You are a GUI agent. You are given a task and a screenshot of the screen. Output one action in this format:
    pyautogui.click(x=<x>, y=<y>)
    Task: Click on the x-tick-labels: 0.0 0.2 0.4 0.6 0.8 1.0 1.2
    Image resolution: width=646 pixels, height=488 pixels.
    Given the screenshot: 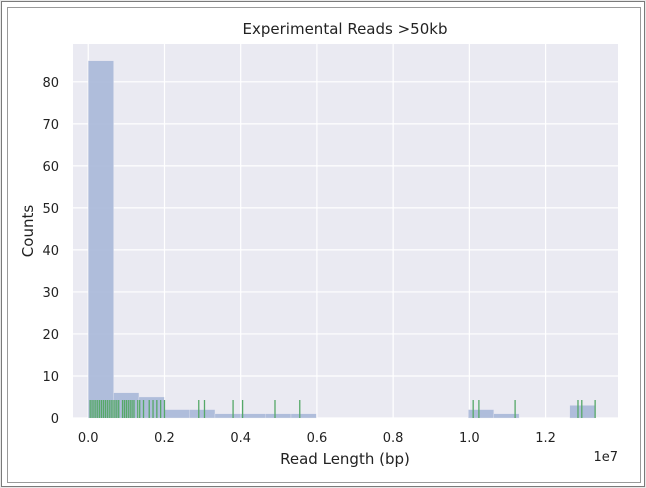 What is the action you would take?
    pyautogui.click(x=317, y=438)
    